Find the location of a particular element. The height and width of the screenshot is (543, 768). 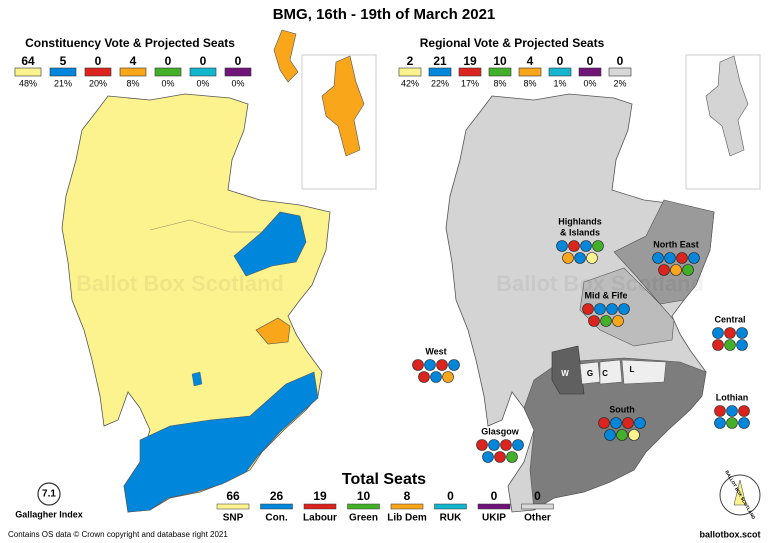

title: BMG, 16th - 19th of March 2021 is located at coordinates (384, 14).